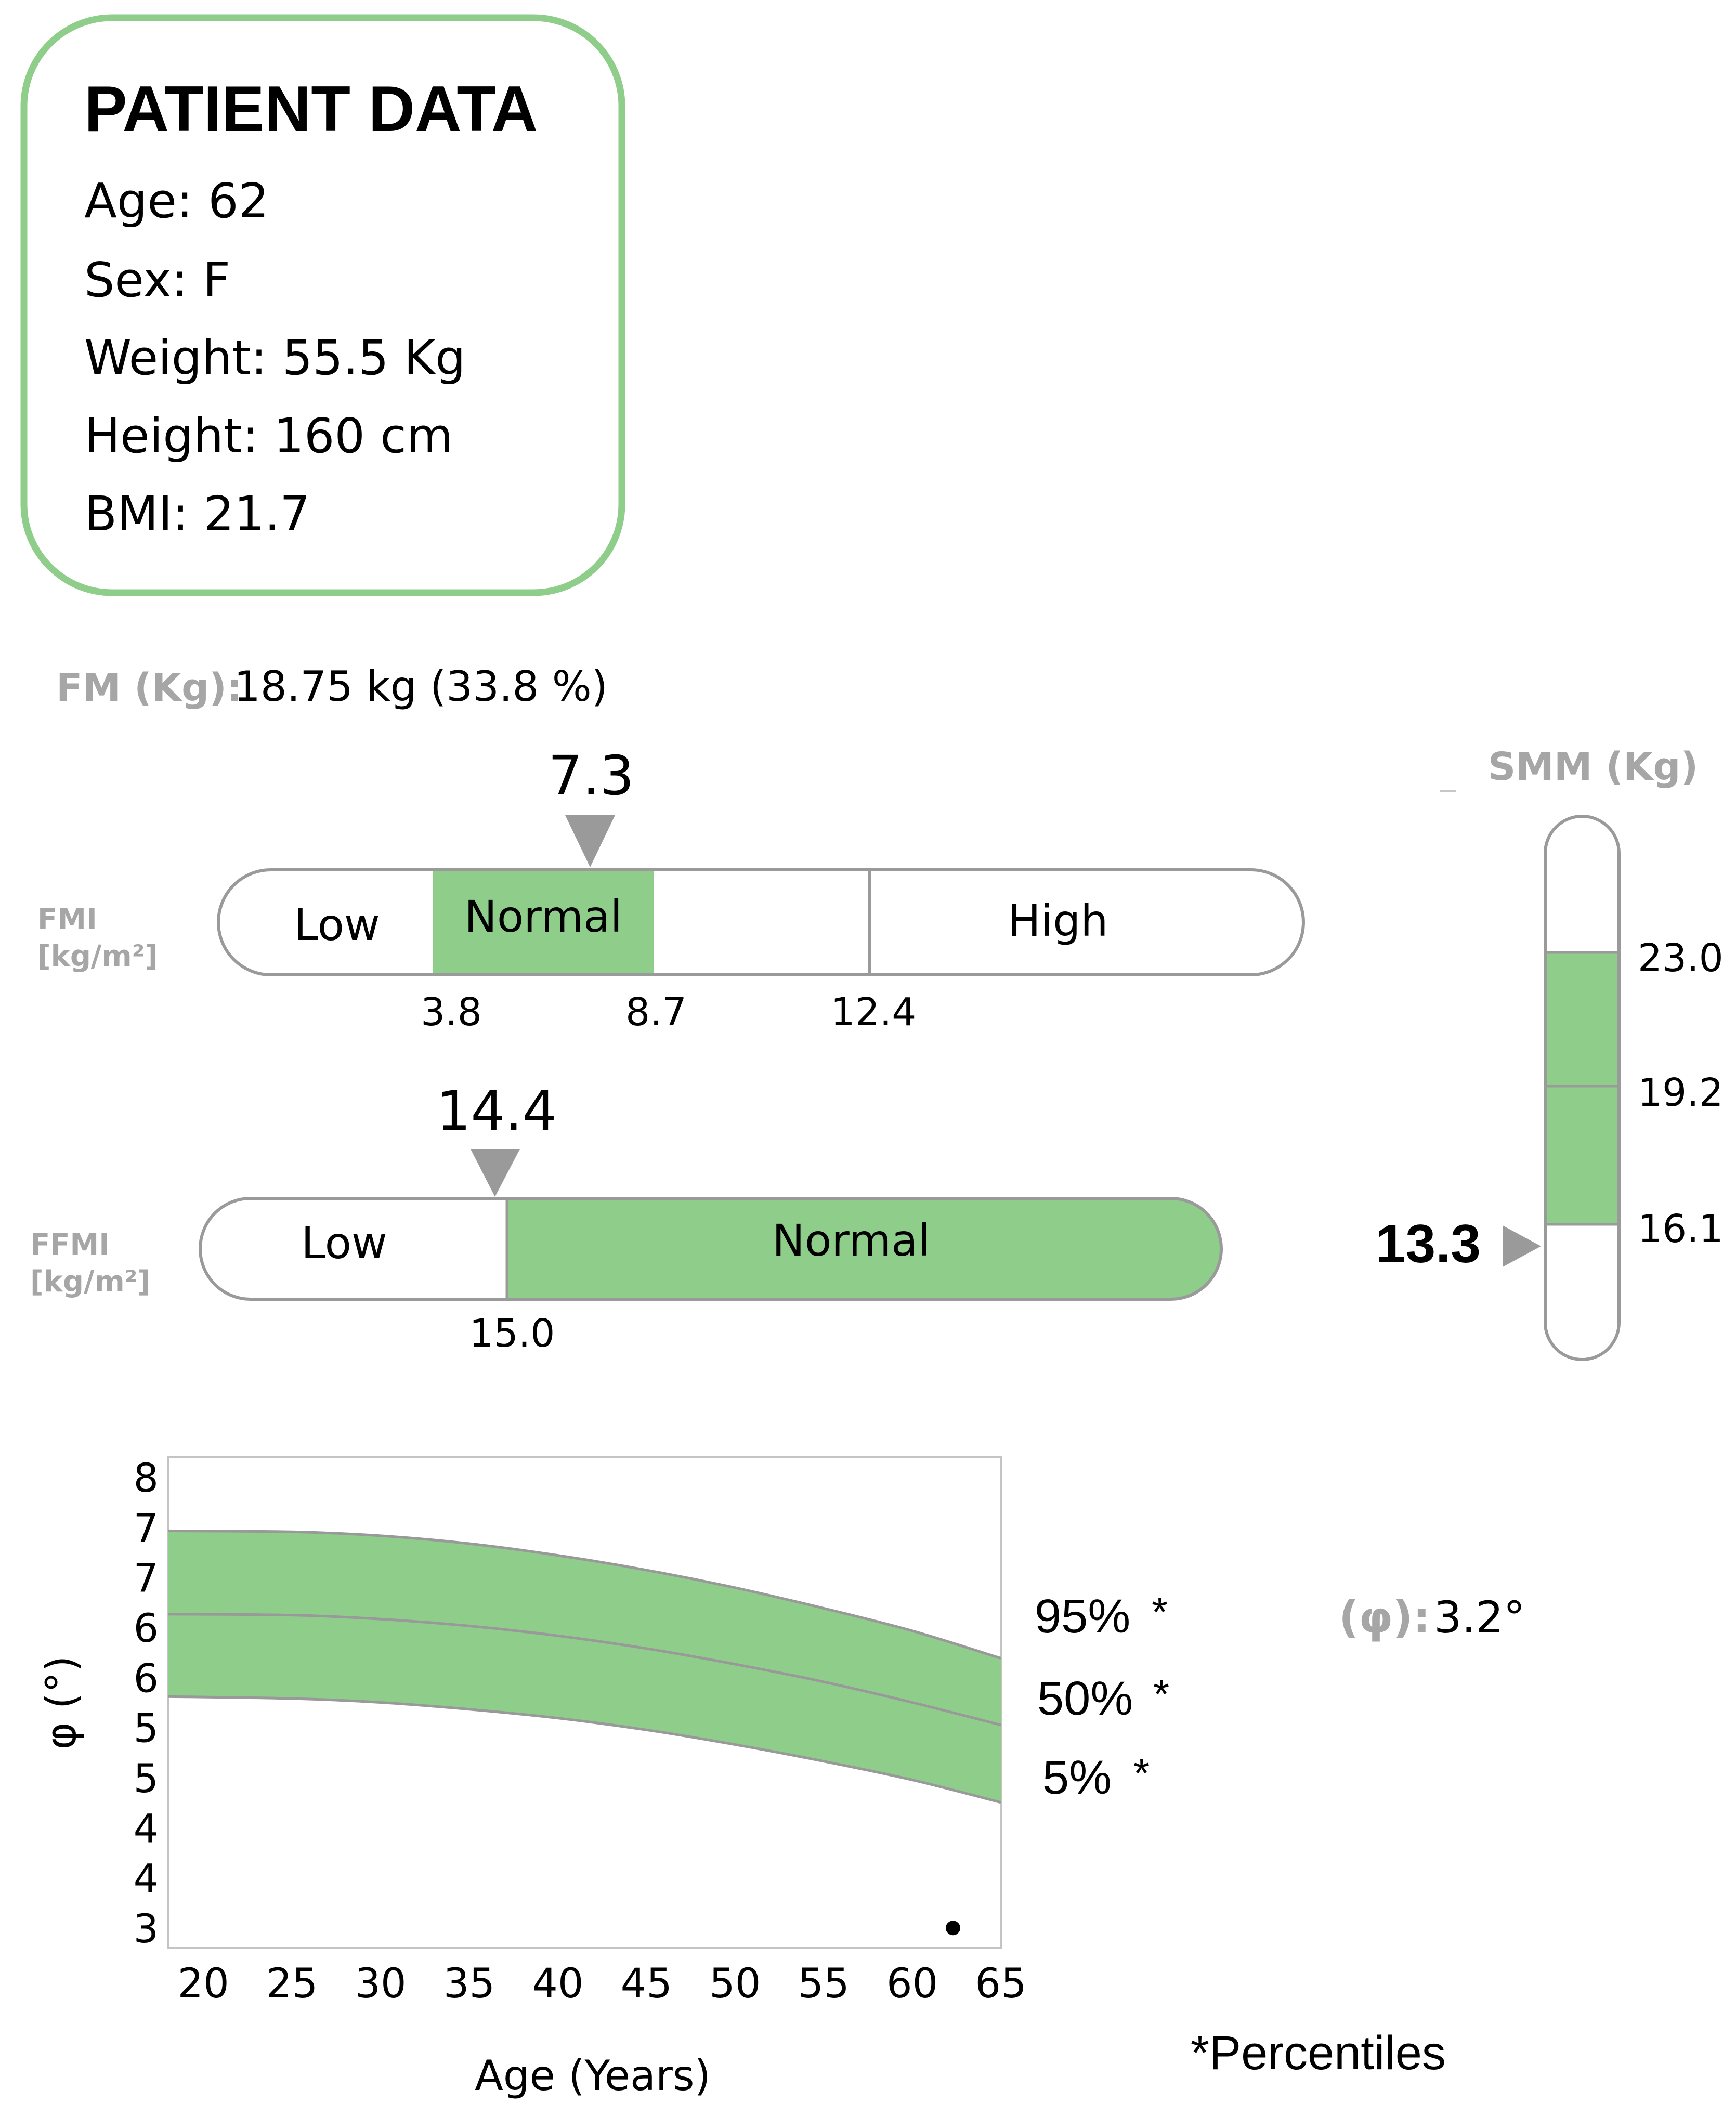  I want to click on y-tick-label-2: 7, so click(146, 1578).